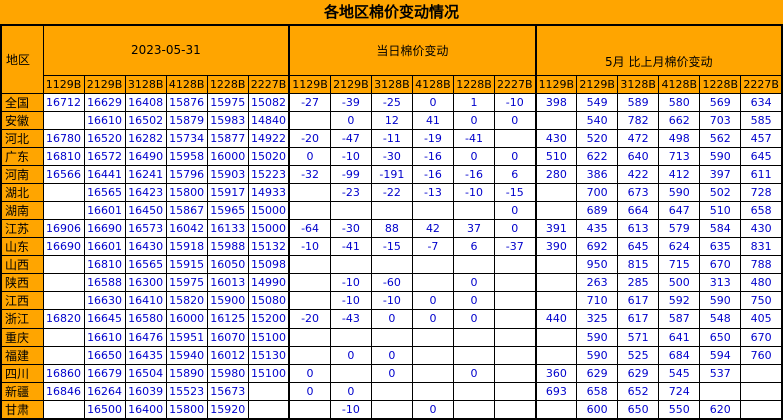 Image resolution: width=783 pixels, height=420 pixels. What do you see at coordinates (104, 84) in the screenshot?
I see `column-header: 2129B` at bounding box center [104, 84].